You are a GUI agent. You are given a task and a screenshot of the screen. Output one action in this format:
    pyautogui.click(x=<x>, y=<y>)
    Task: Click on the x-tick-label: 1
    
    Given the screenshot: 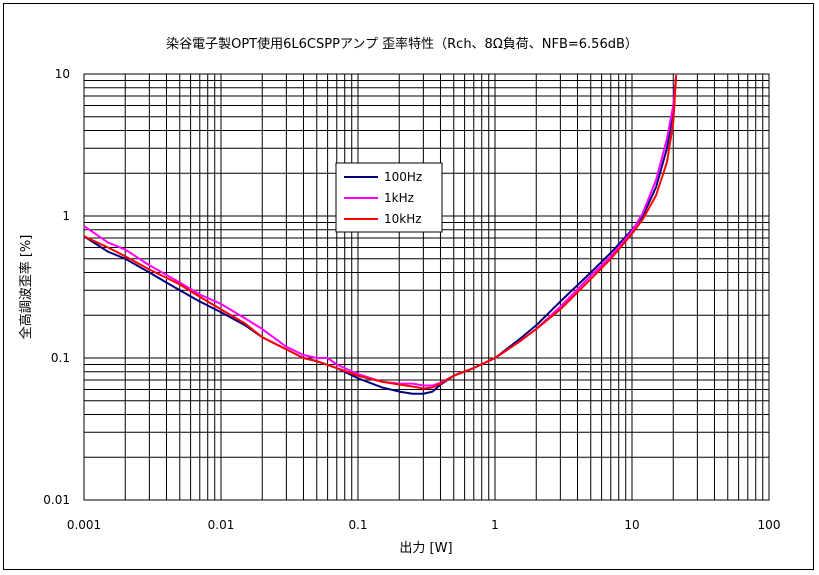 What is the action you would take?
    pyautogui.click(x=495, y=525)
    